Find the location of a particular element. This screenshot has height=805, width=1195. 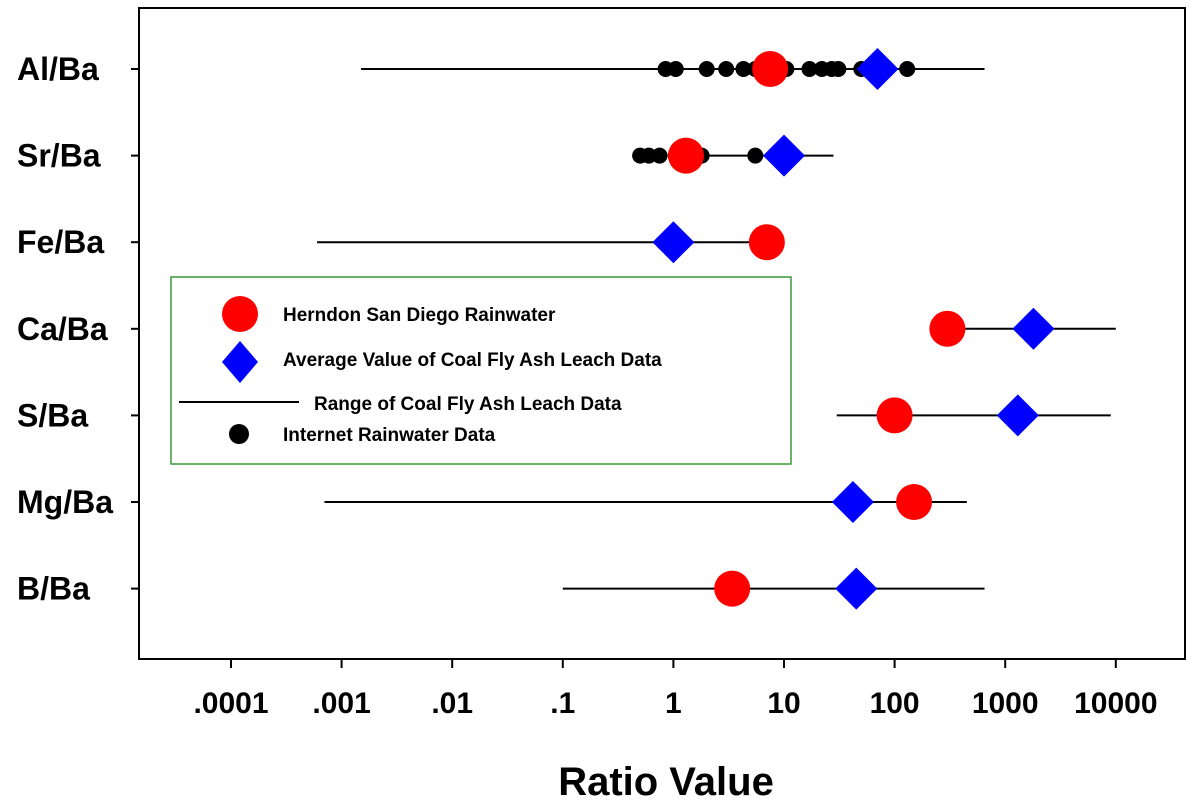

x-tick-label: .0001 is located at coordinates (230, 703).